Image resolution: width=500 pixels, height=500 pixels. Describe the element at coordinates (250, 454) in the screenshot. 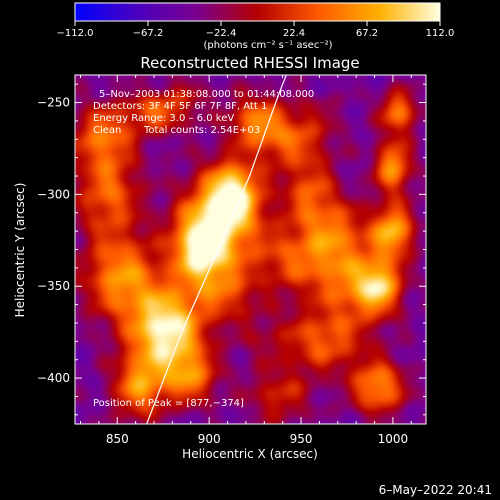

I see `x-axis-label: Heliocentric X (arcsec)` at that location.